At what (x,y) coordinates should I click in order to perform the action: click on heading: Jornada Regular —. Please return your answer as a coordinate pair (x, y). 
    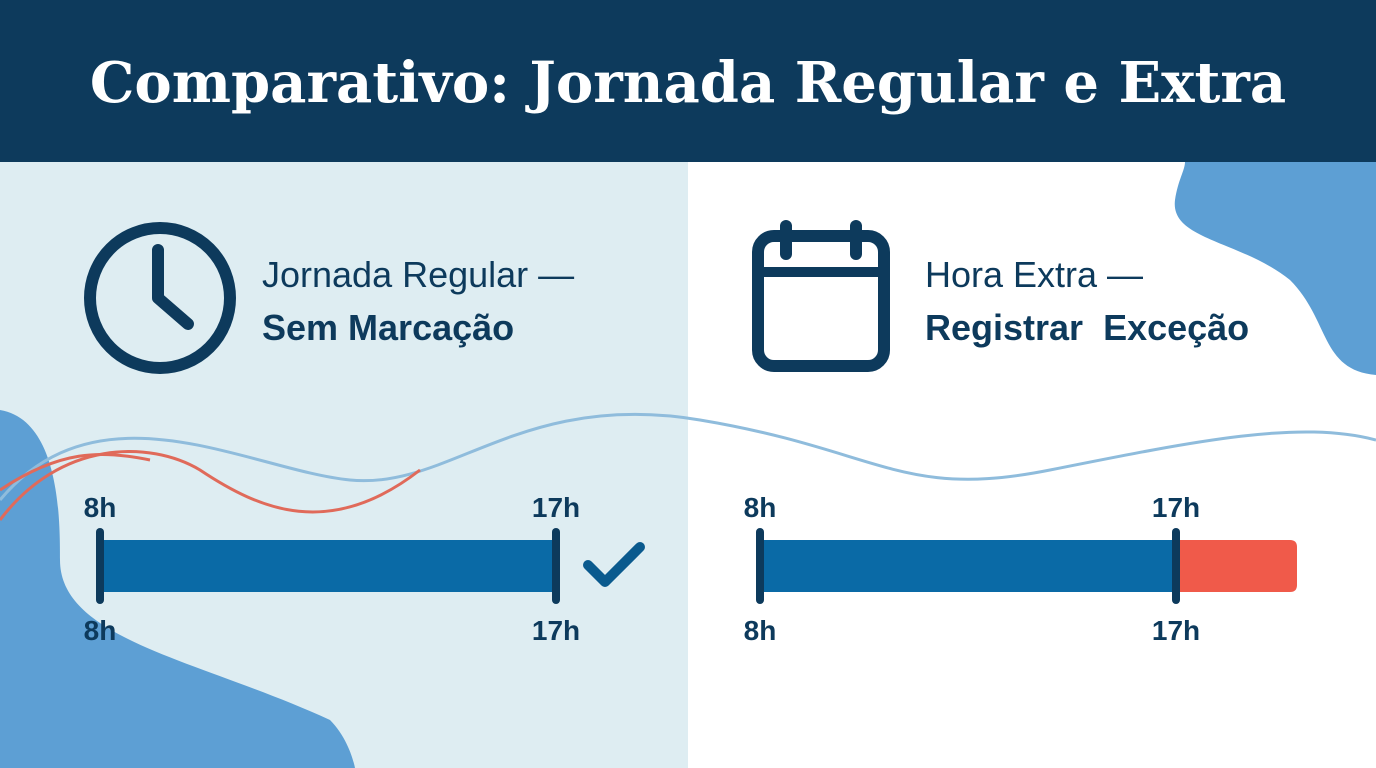
    Looking at the image, I should click on (418, 274).